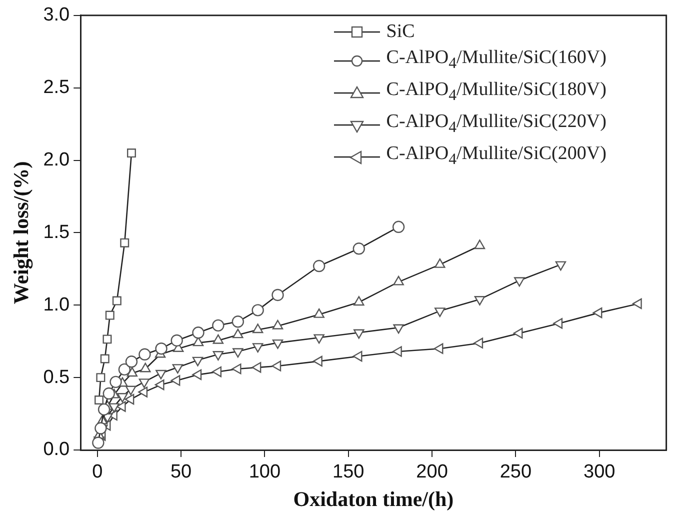  What do you see at coordinates (348, 472) in the screenshot?
I see `x-tick-label: 150` at bounding box center [348, 472].